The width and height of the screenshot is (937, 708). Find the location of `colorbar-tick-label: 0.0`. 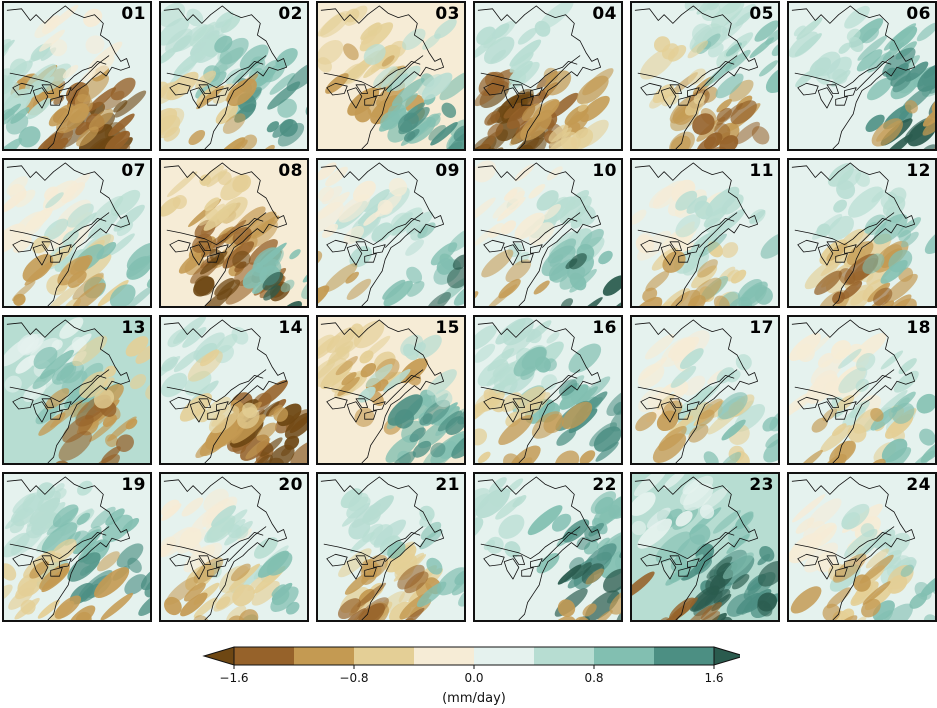

colorbar-tick-label: 0.0 is located at coordinates (473, 678).